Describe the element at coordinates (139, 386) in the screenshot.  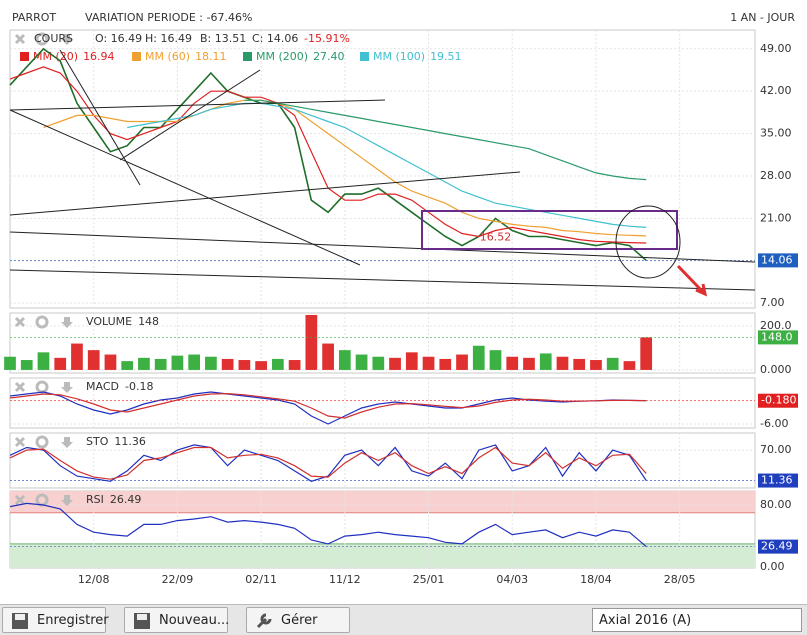
I see `indicator-value: -0.18` at that location.